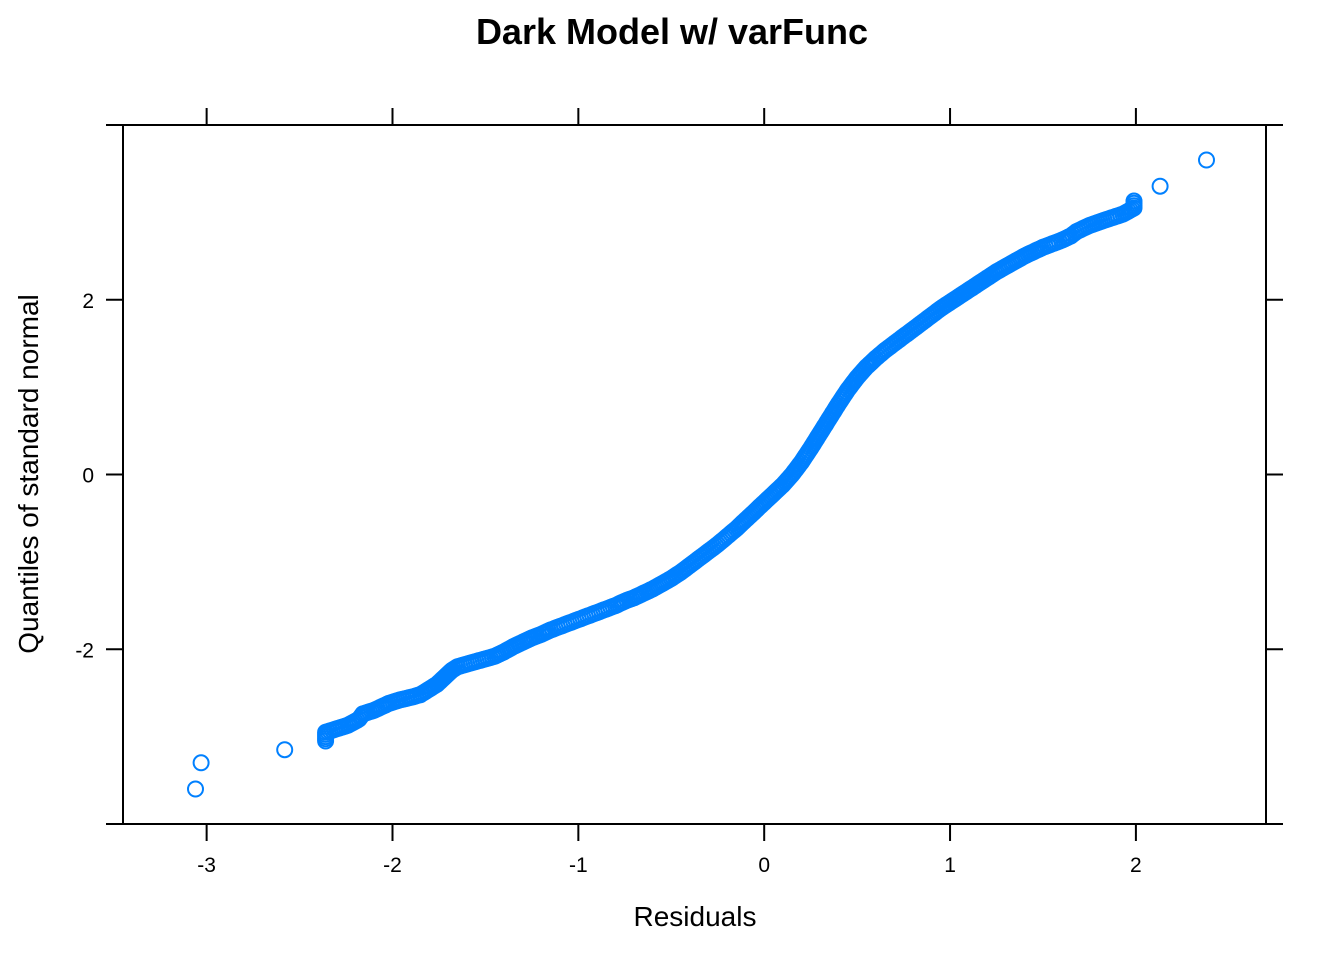  Describe the element at coordinates (672, 31) in the screenshot. I see `chart-title: Dark Model w/ varFunc` at that location.